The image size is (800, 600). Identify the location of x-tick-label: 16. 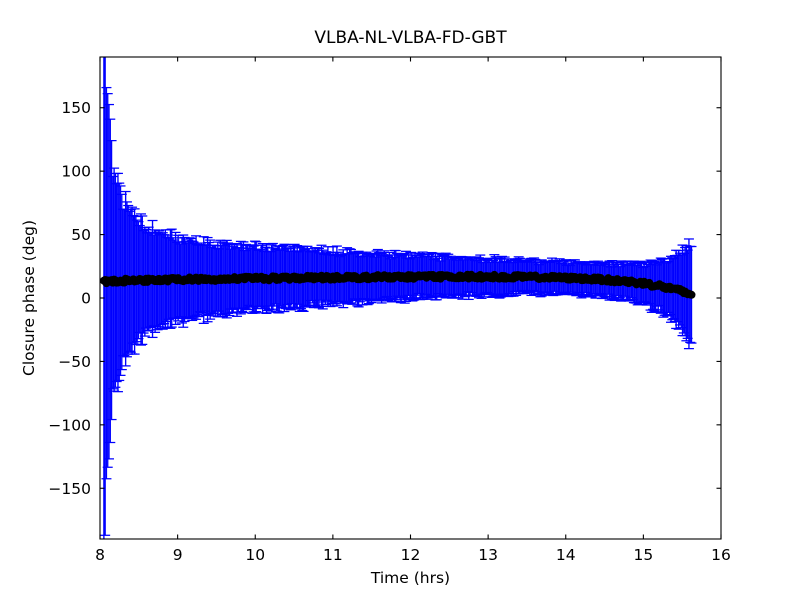
(721, 555).